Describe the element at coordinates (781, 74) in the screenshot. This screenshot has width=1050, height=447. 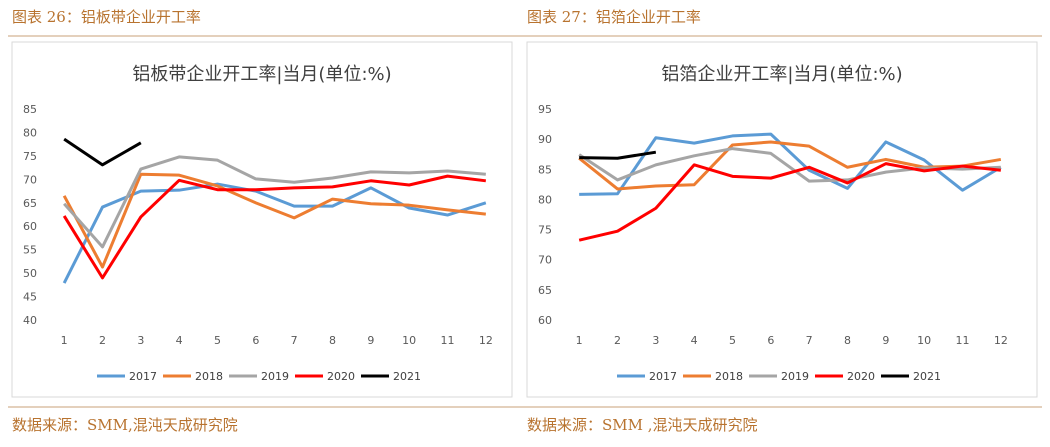
I see `chart-title: 铝箔企业开工率|当月(单位:%)` at that location.